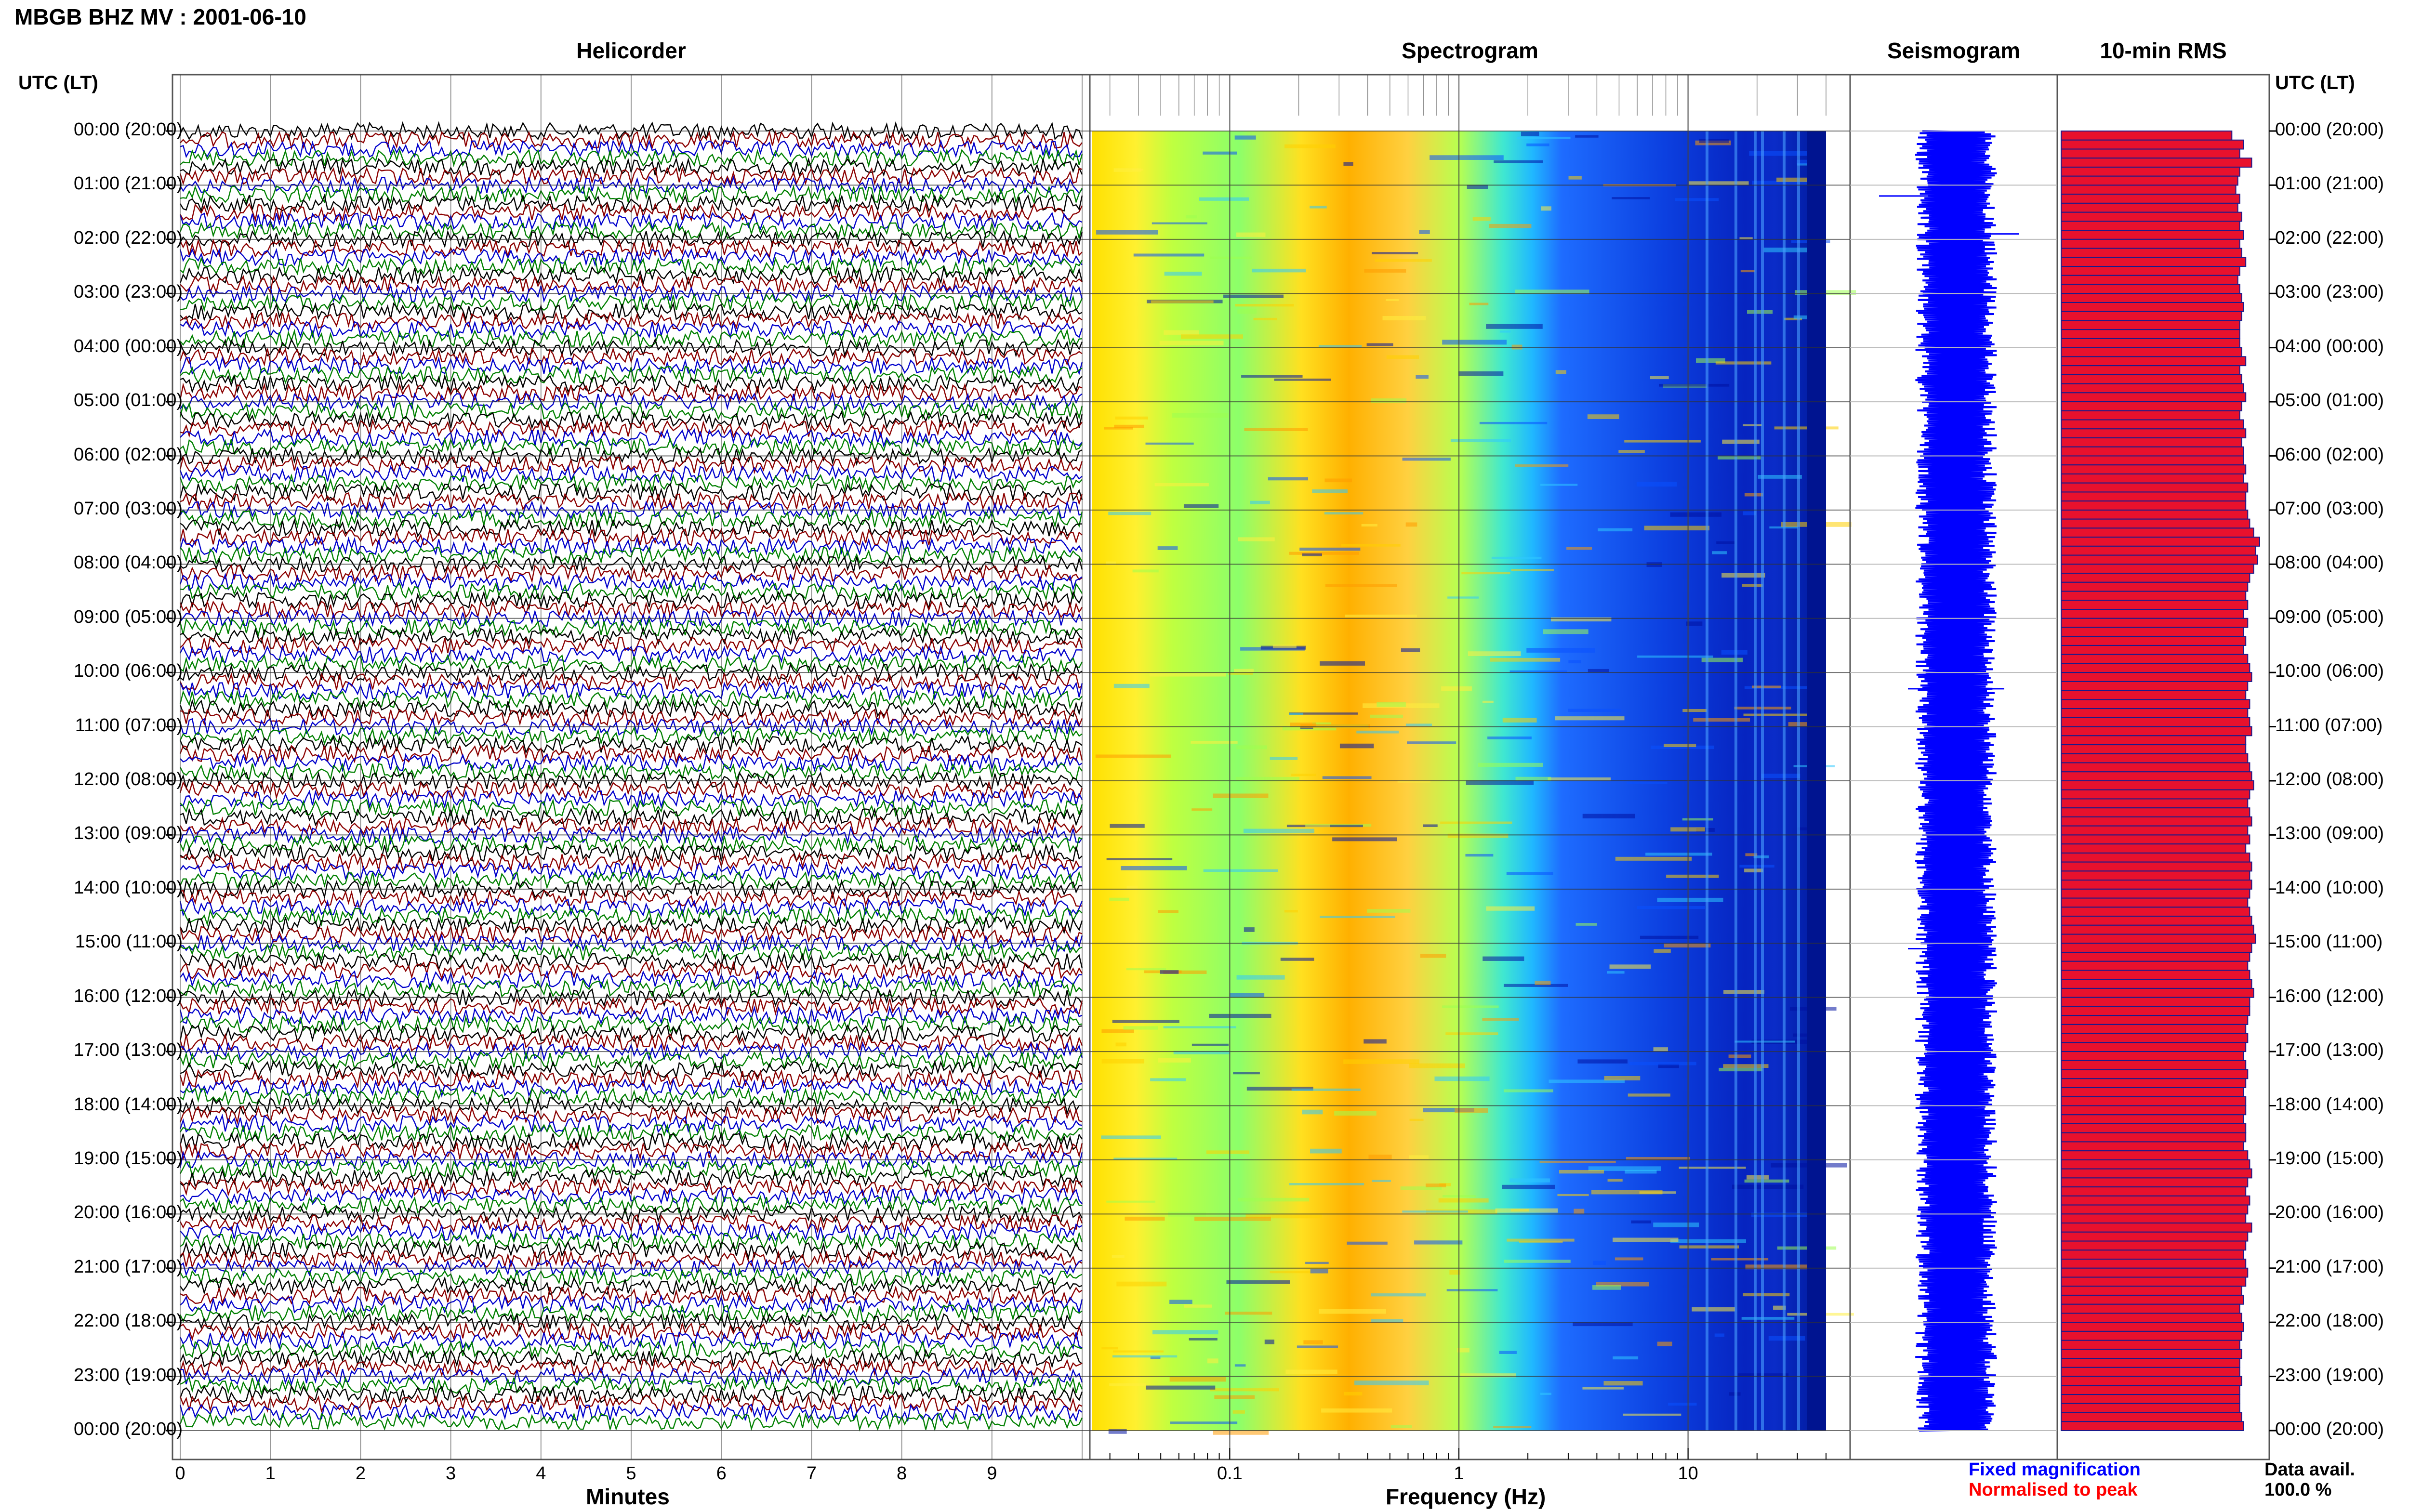 The height and width of the screenshot is (1512, 2409). What do you see at coordinates (129, 725) in the screenshot?
I see `hour-label-left: 11:00 (07:00)` at bounding box center [129, 725].